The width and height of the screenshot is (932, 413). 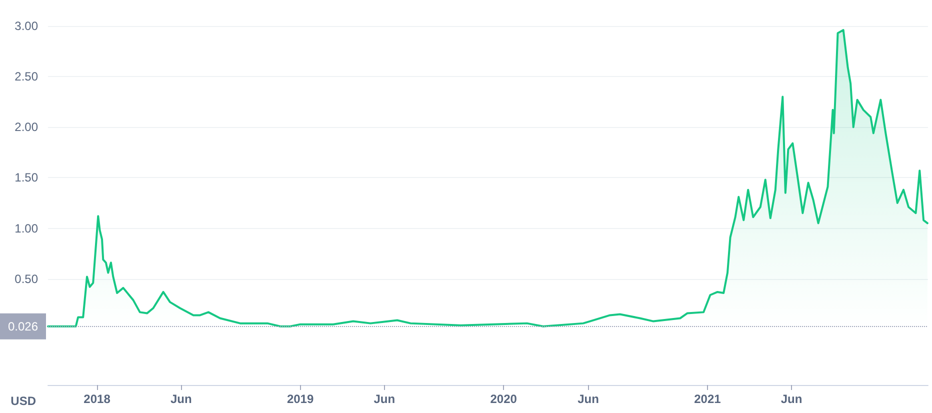 I want to click on y-tick-label: 3.00, so click(x=26, y=26).